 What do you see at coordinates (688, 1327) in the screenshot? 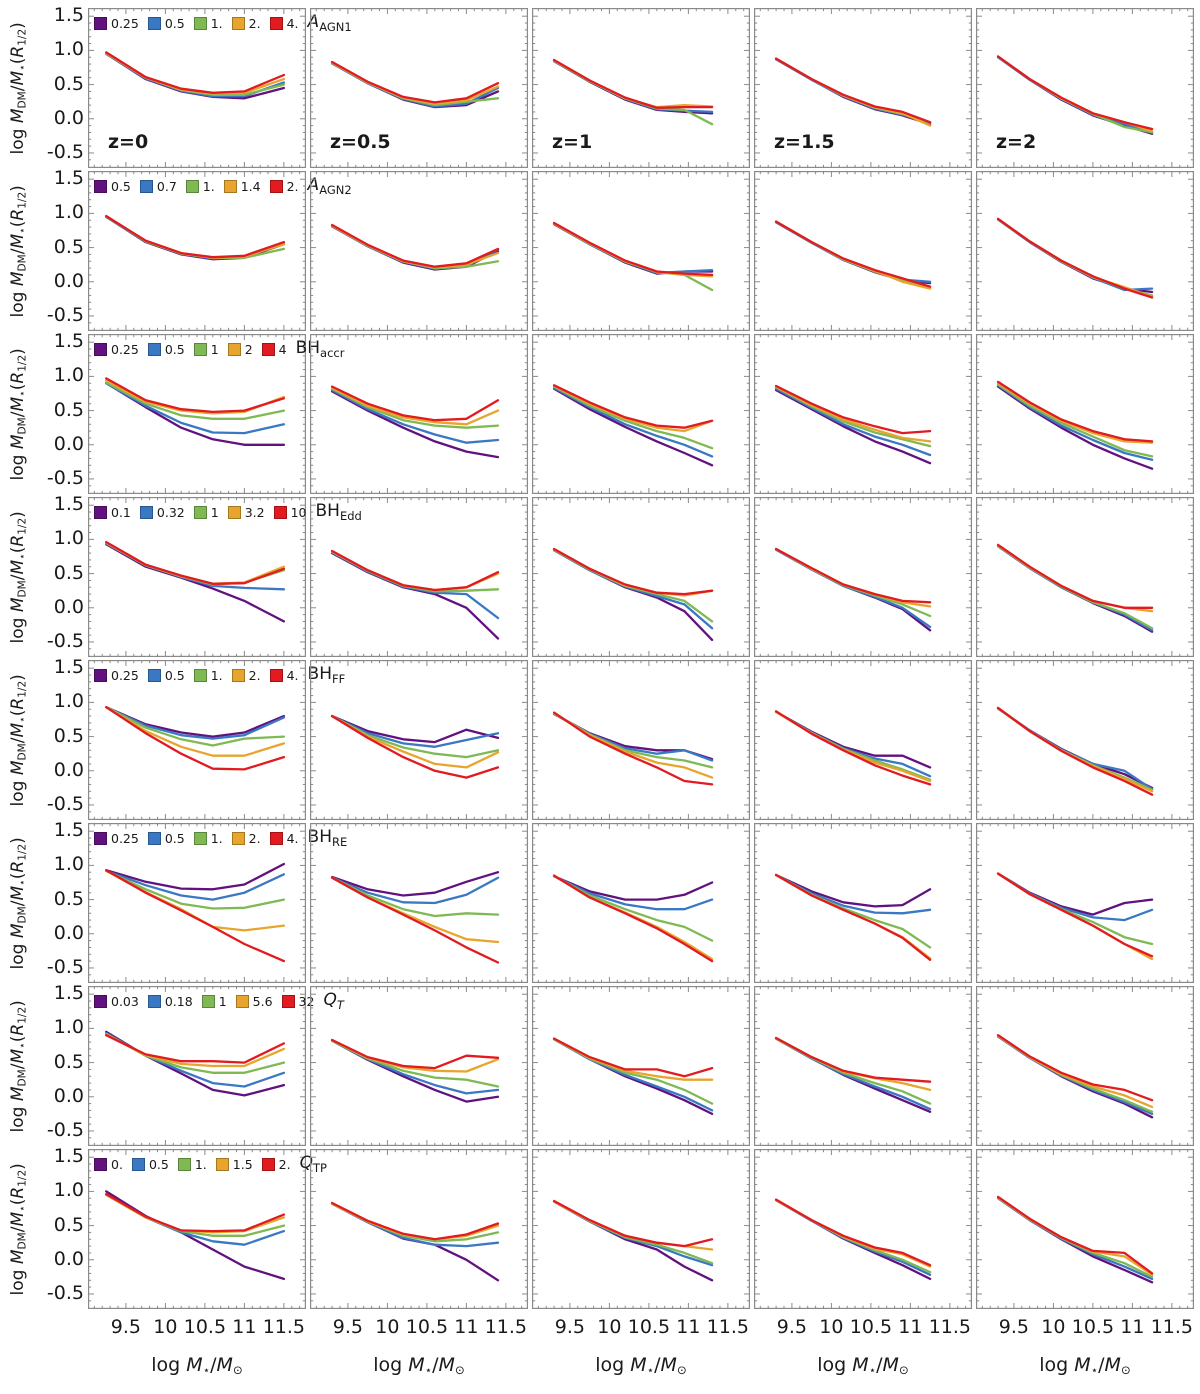
I see `x-tick-label: 11` at bounding box center [688, 1327].